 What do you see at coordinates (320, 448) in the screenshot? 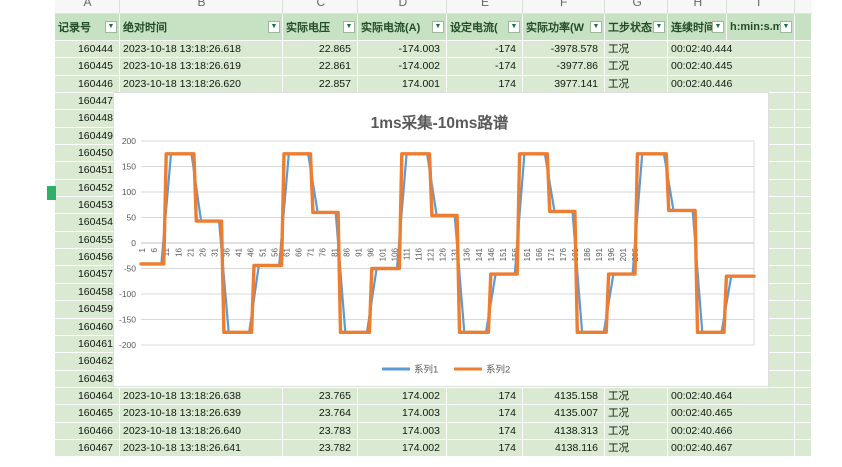
I see `cell: 23.782` at bounding box center [320, 448].